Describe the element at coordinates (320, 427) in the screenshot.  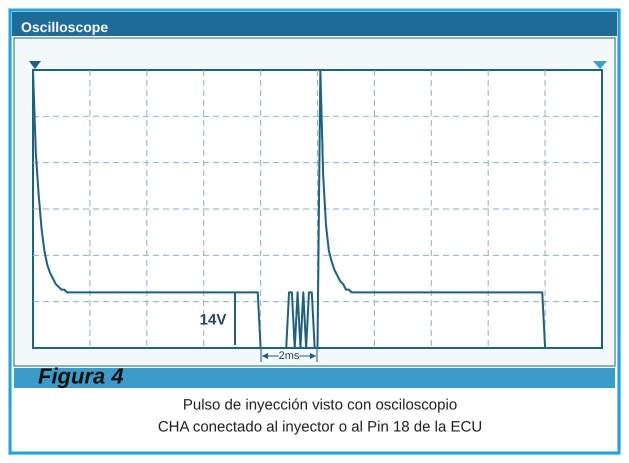
I see `text: CHA conectado al inyector o al Pin 18 de la ECU` at that location.